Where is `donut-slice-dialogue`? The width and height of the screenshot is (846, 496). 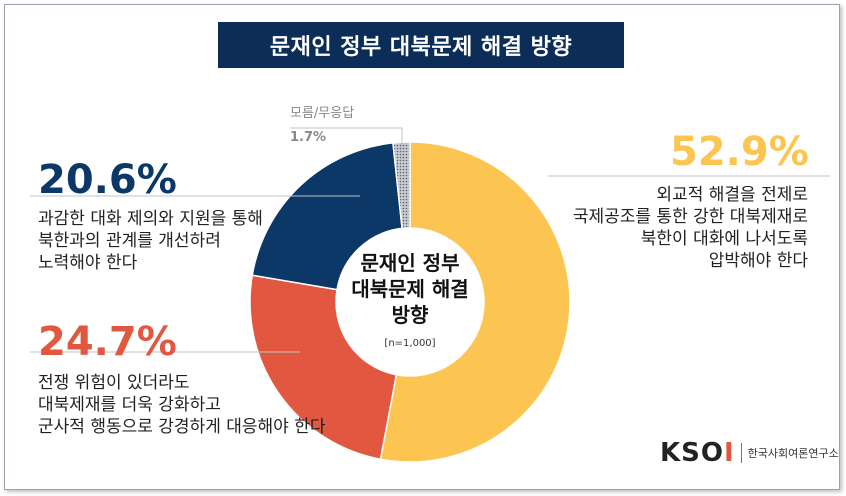
donut-slice-dialogue is located at coordinates (327, 216).